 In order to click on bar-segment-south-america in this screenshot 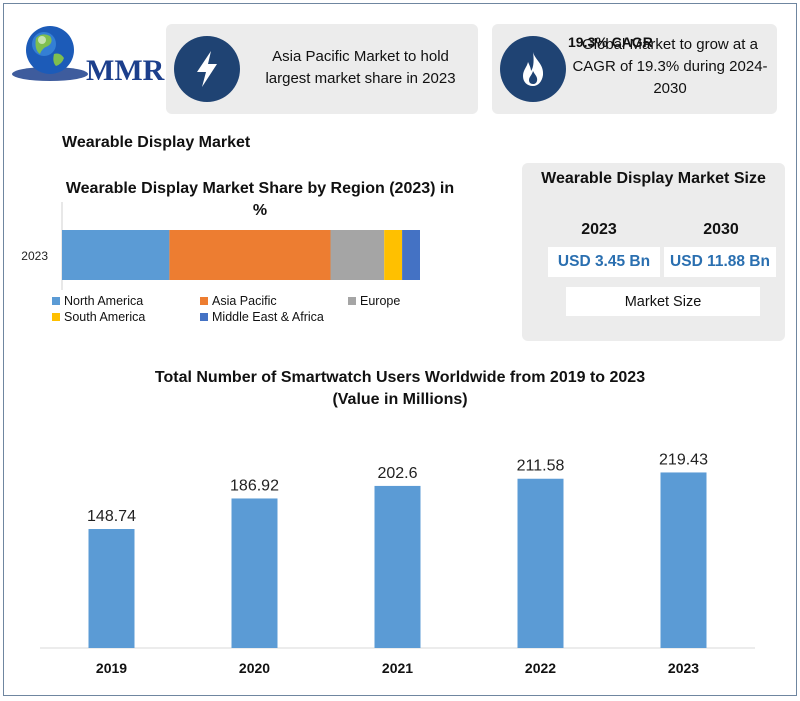, I will do `click(393, 255)`.